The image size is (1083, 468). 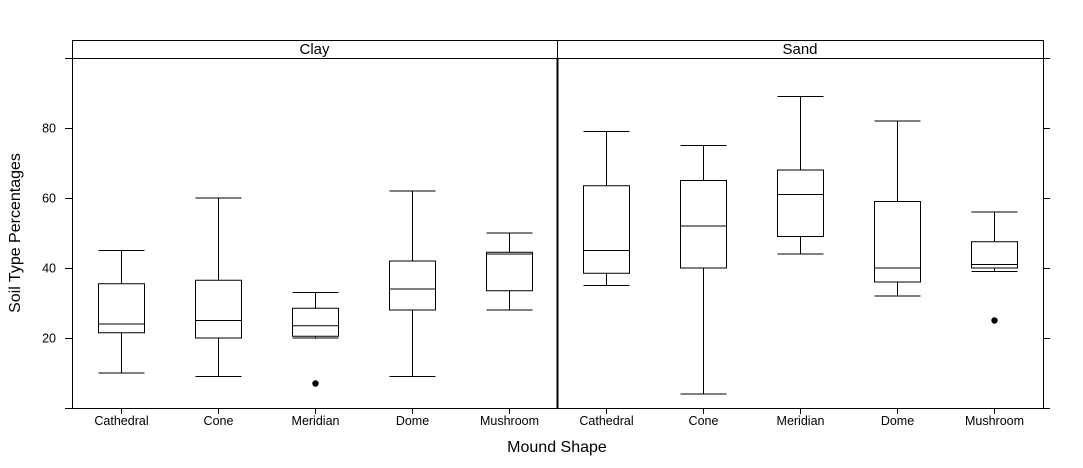 I want to click on strip-label-sand: Sand, so click(x=799, y=49).